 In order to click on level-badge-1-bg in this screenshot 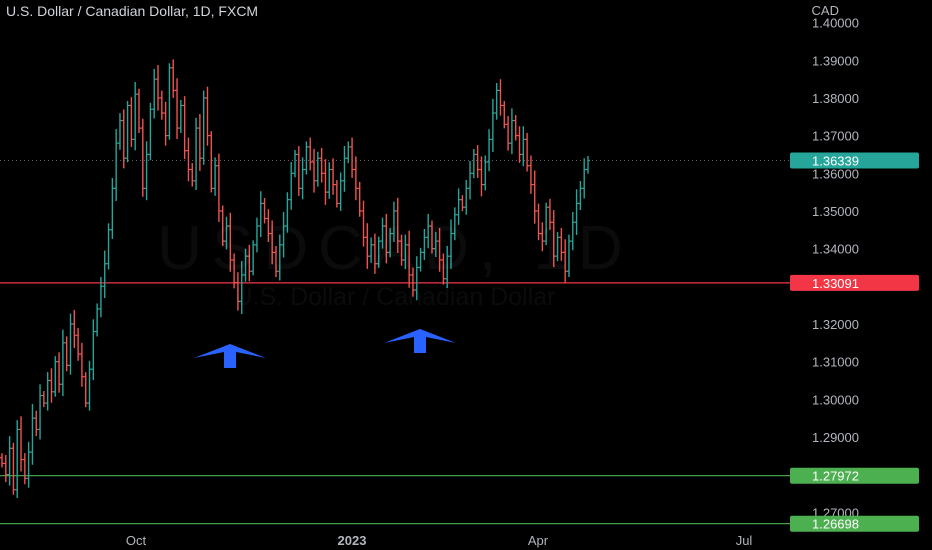, I will do `click(854, 475)`.